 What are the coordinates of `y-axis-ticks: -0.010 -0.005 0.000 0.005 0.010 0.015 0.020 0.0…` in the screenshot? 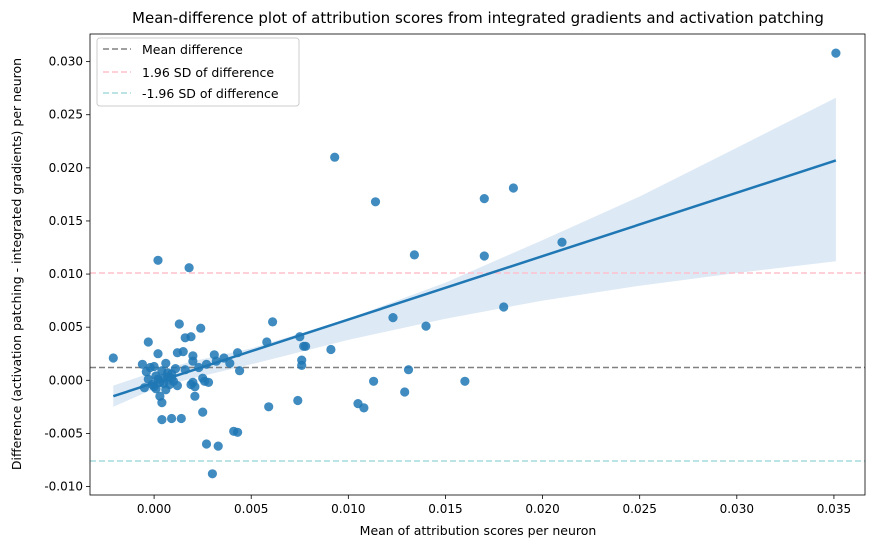 It's located at (67, 274).